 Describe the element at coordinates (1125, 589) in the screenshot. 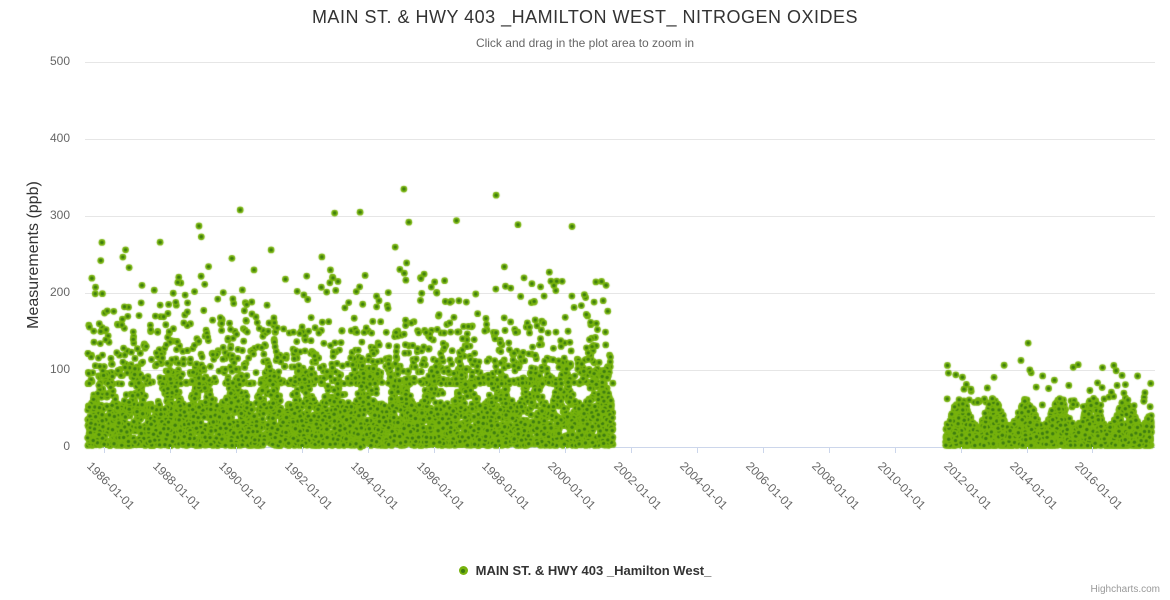

I see `credits-link: Highcharts.com` at that location.